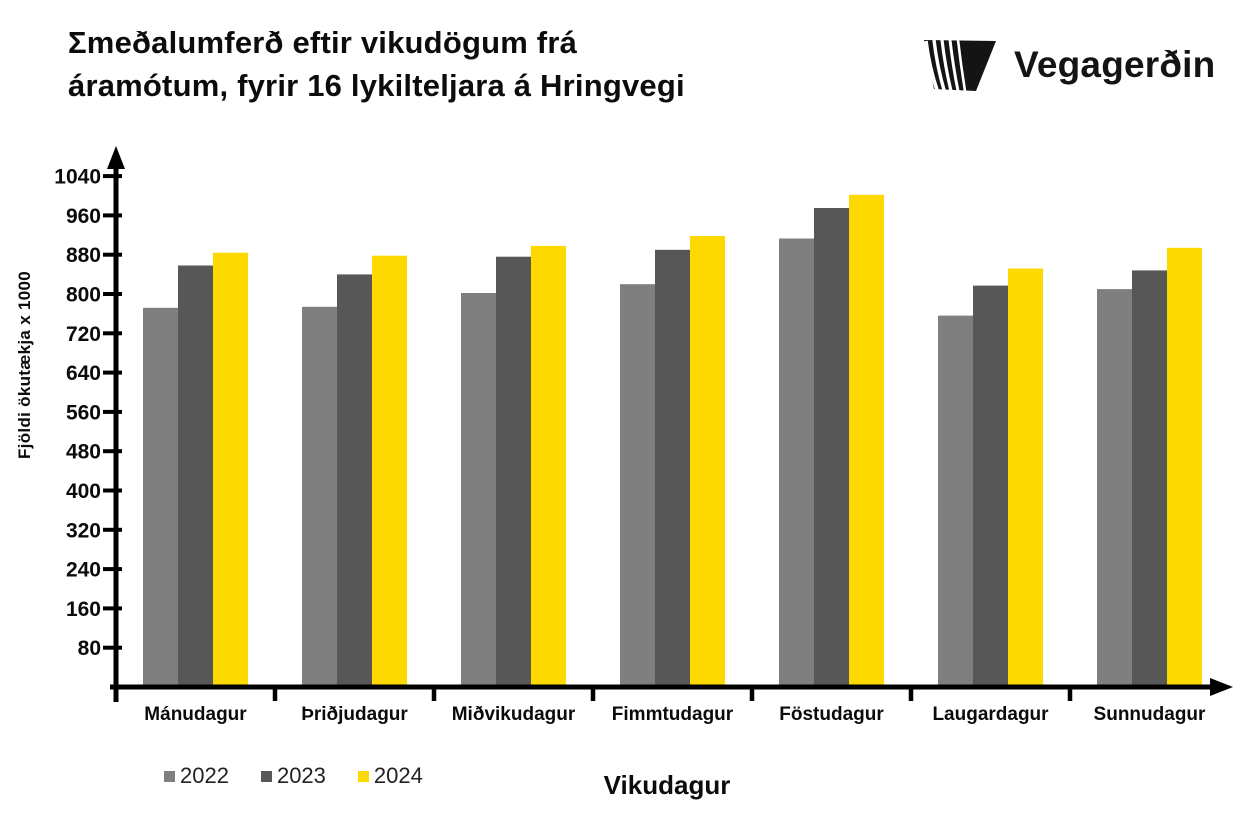  I want to click on bar-2024-Föstudagur, so click(866, 442).